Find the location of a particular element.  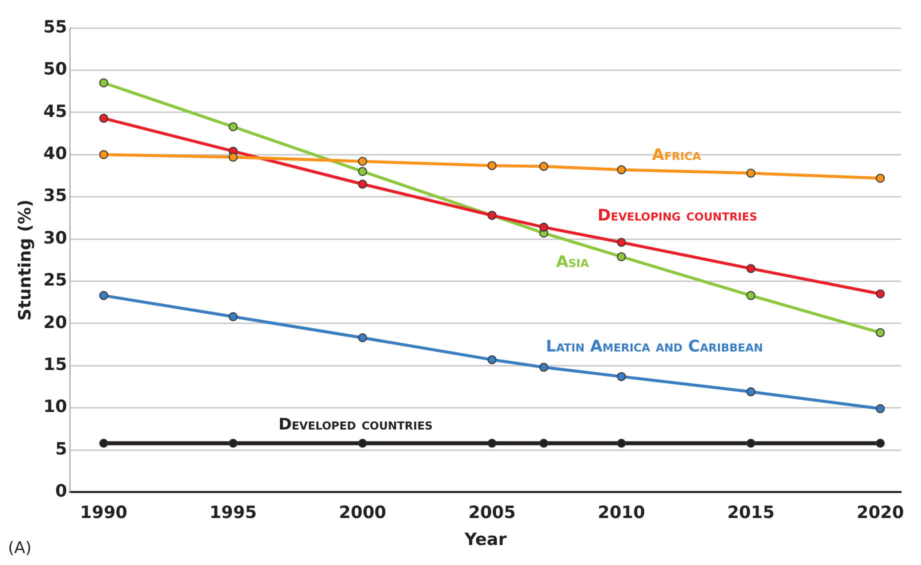

y-tick-label: 40 is located at coordinates (55, 154).